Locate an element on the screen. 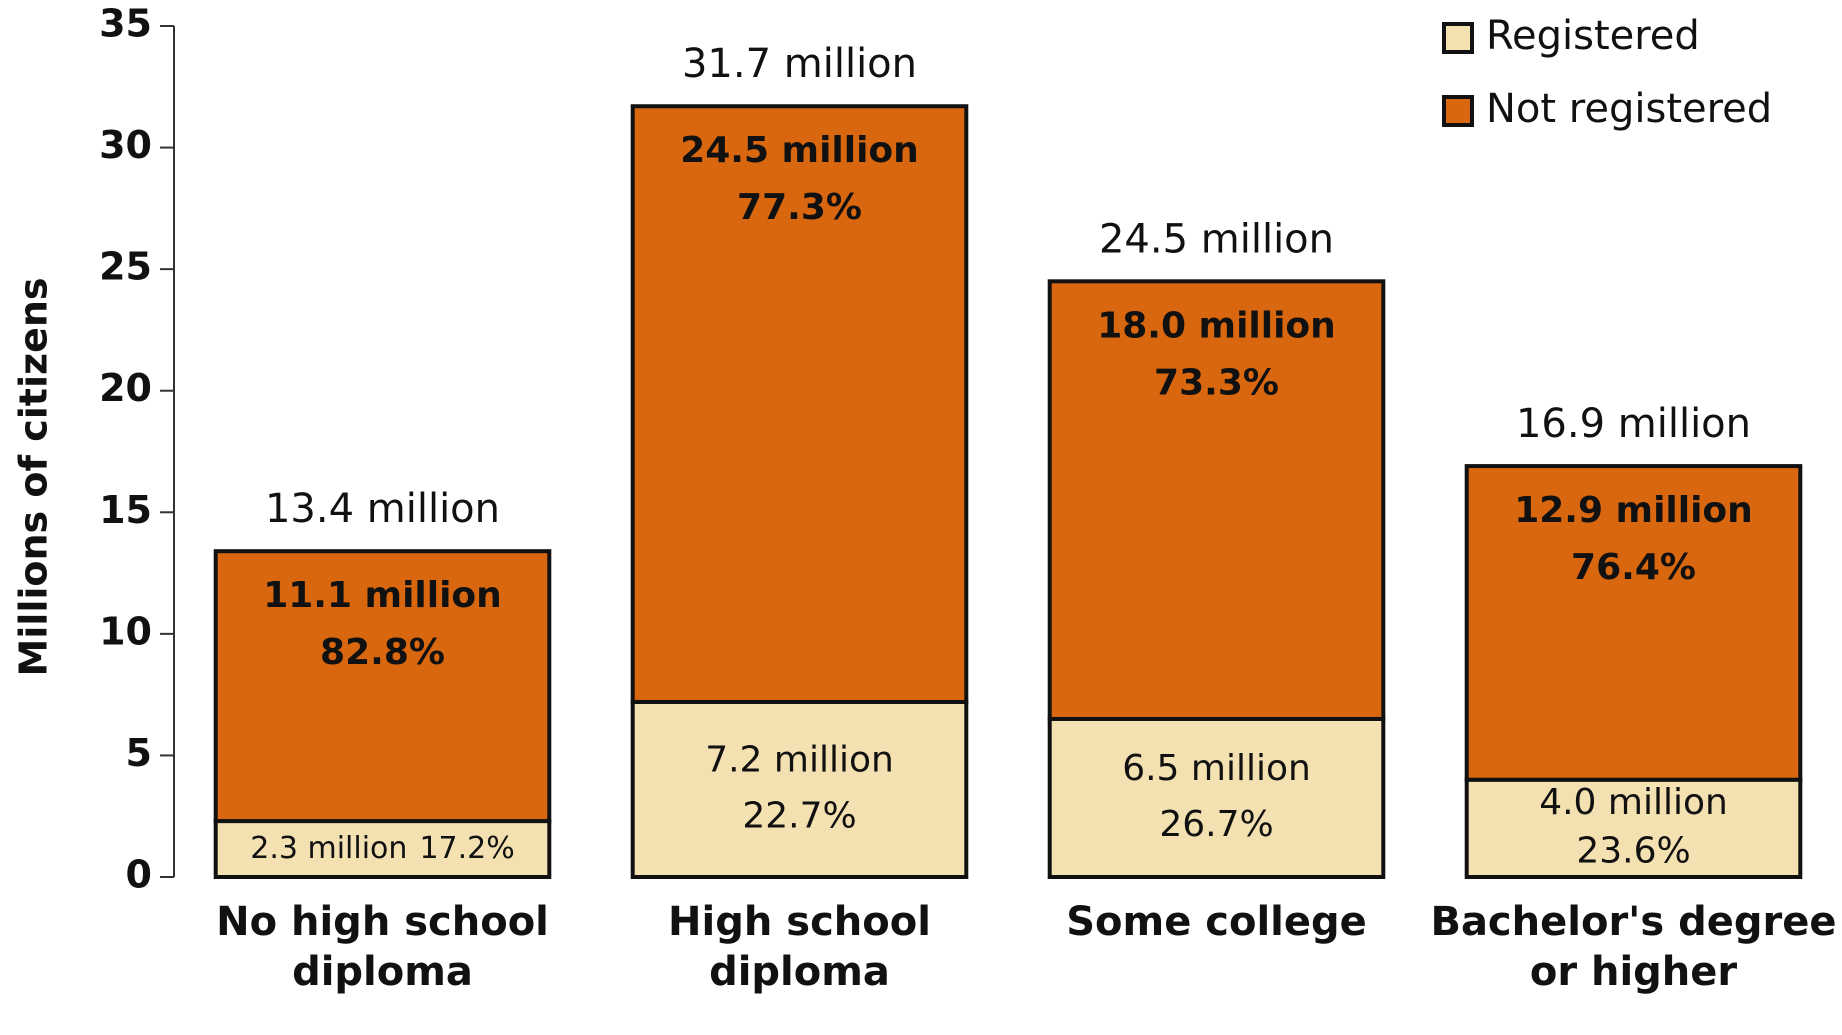 The height and width of the screenshot is (1035, 1842). value-label: 11.1 million is located at coordinates (382, 595).